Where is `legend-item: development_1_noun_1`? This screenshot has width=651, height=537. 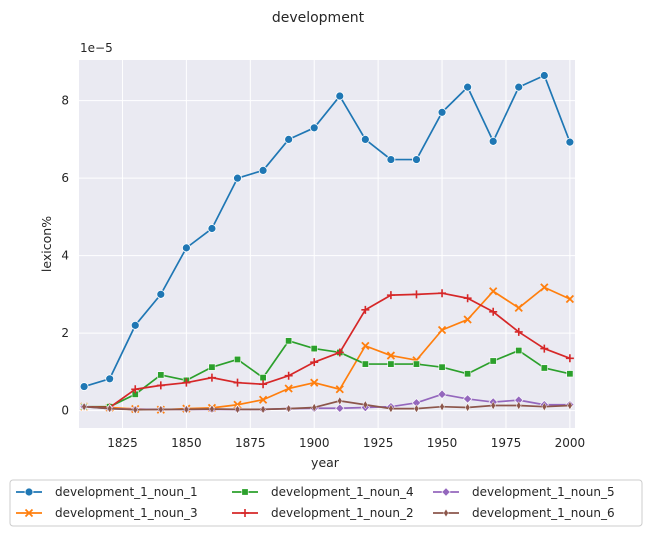
legend-item: development_1_noun_1 is located at coordinates (107, 492).